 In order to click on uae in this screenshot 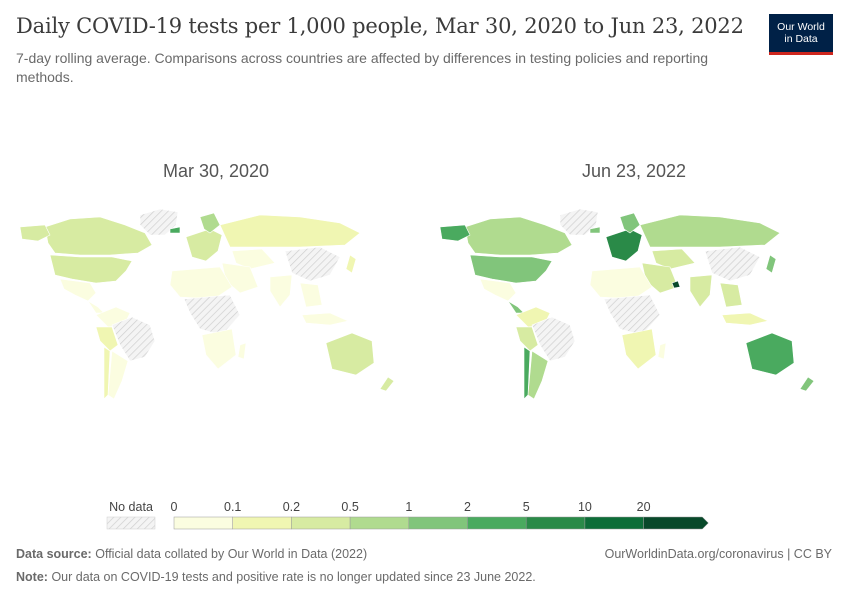, I will do `click(676, 284)`.